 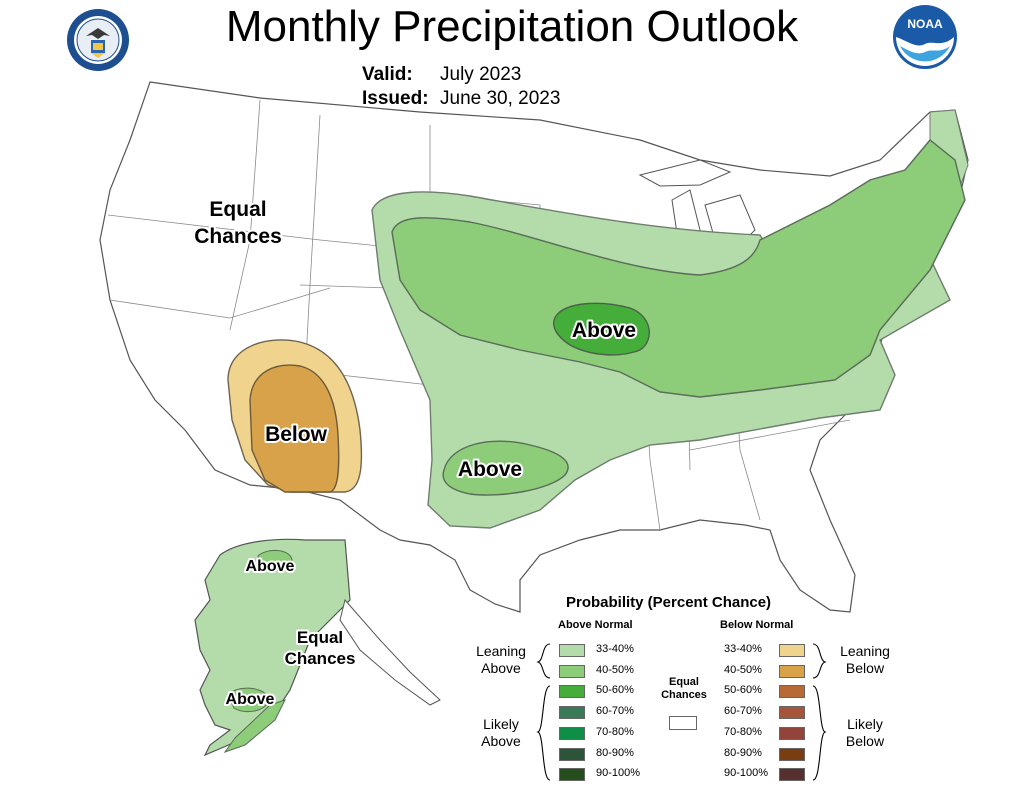 I want to click on label-alaska-equal-line2: Chances, so click(x=320, y=658).